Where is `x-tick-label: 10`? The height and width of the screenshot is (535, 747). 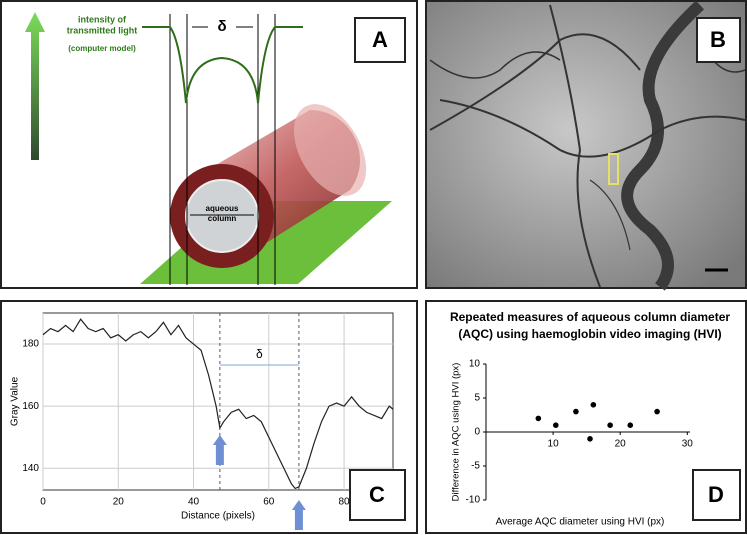 x-tick-label: 10 is located at coordinates (554, 444).